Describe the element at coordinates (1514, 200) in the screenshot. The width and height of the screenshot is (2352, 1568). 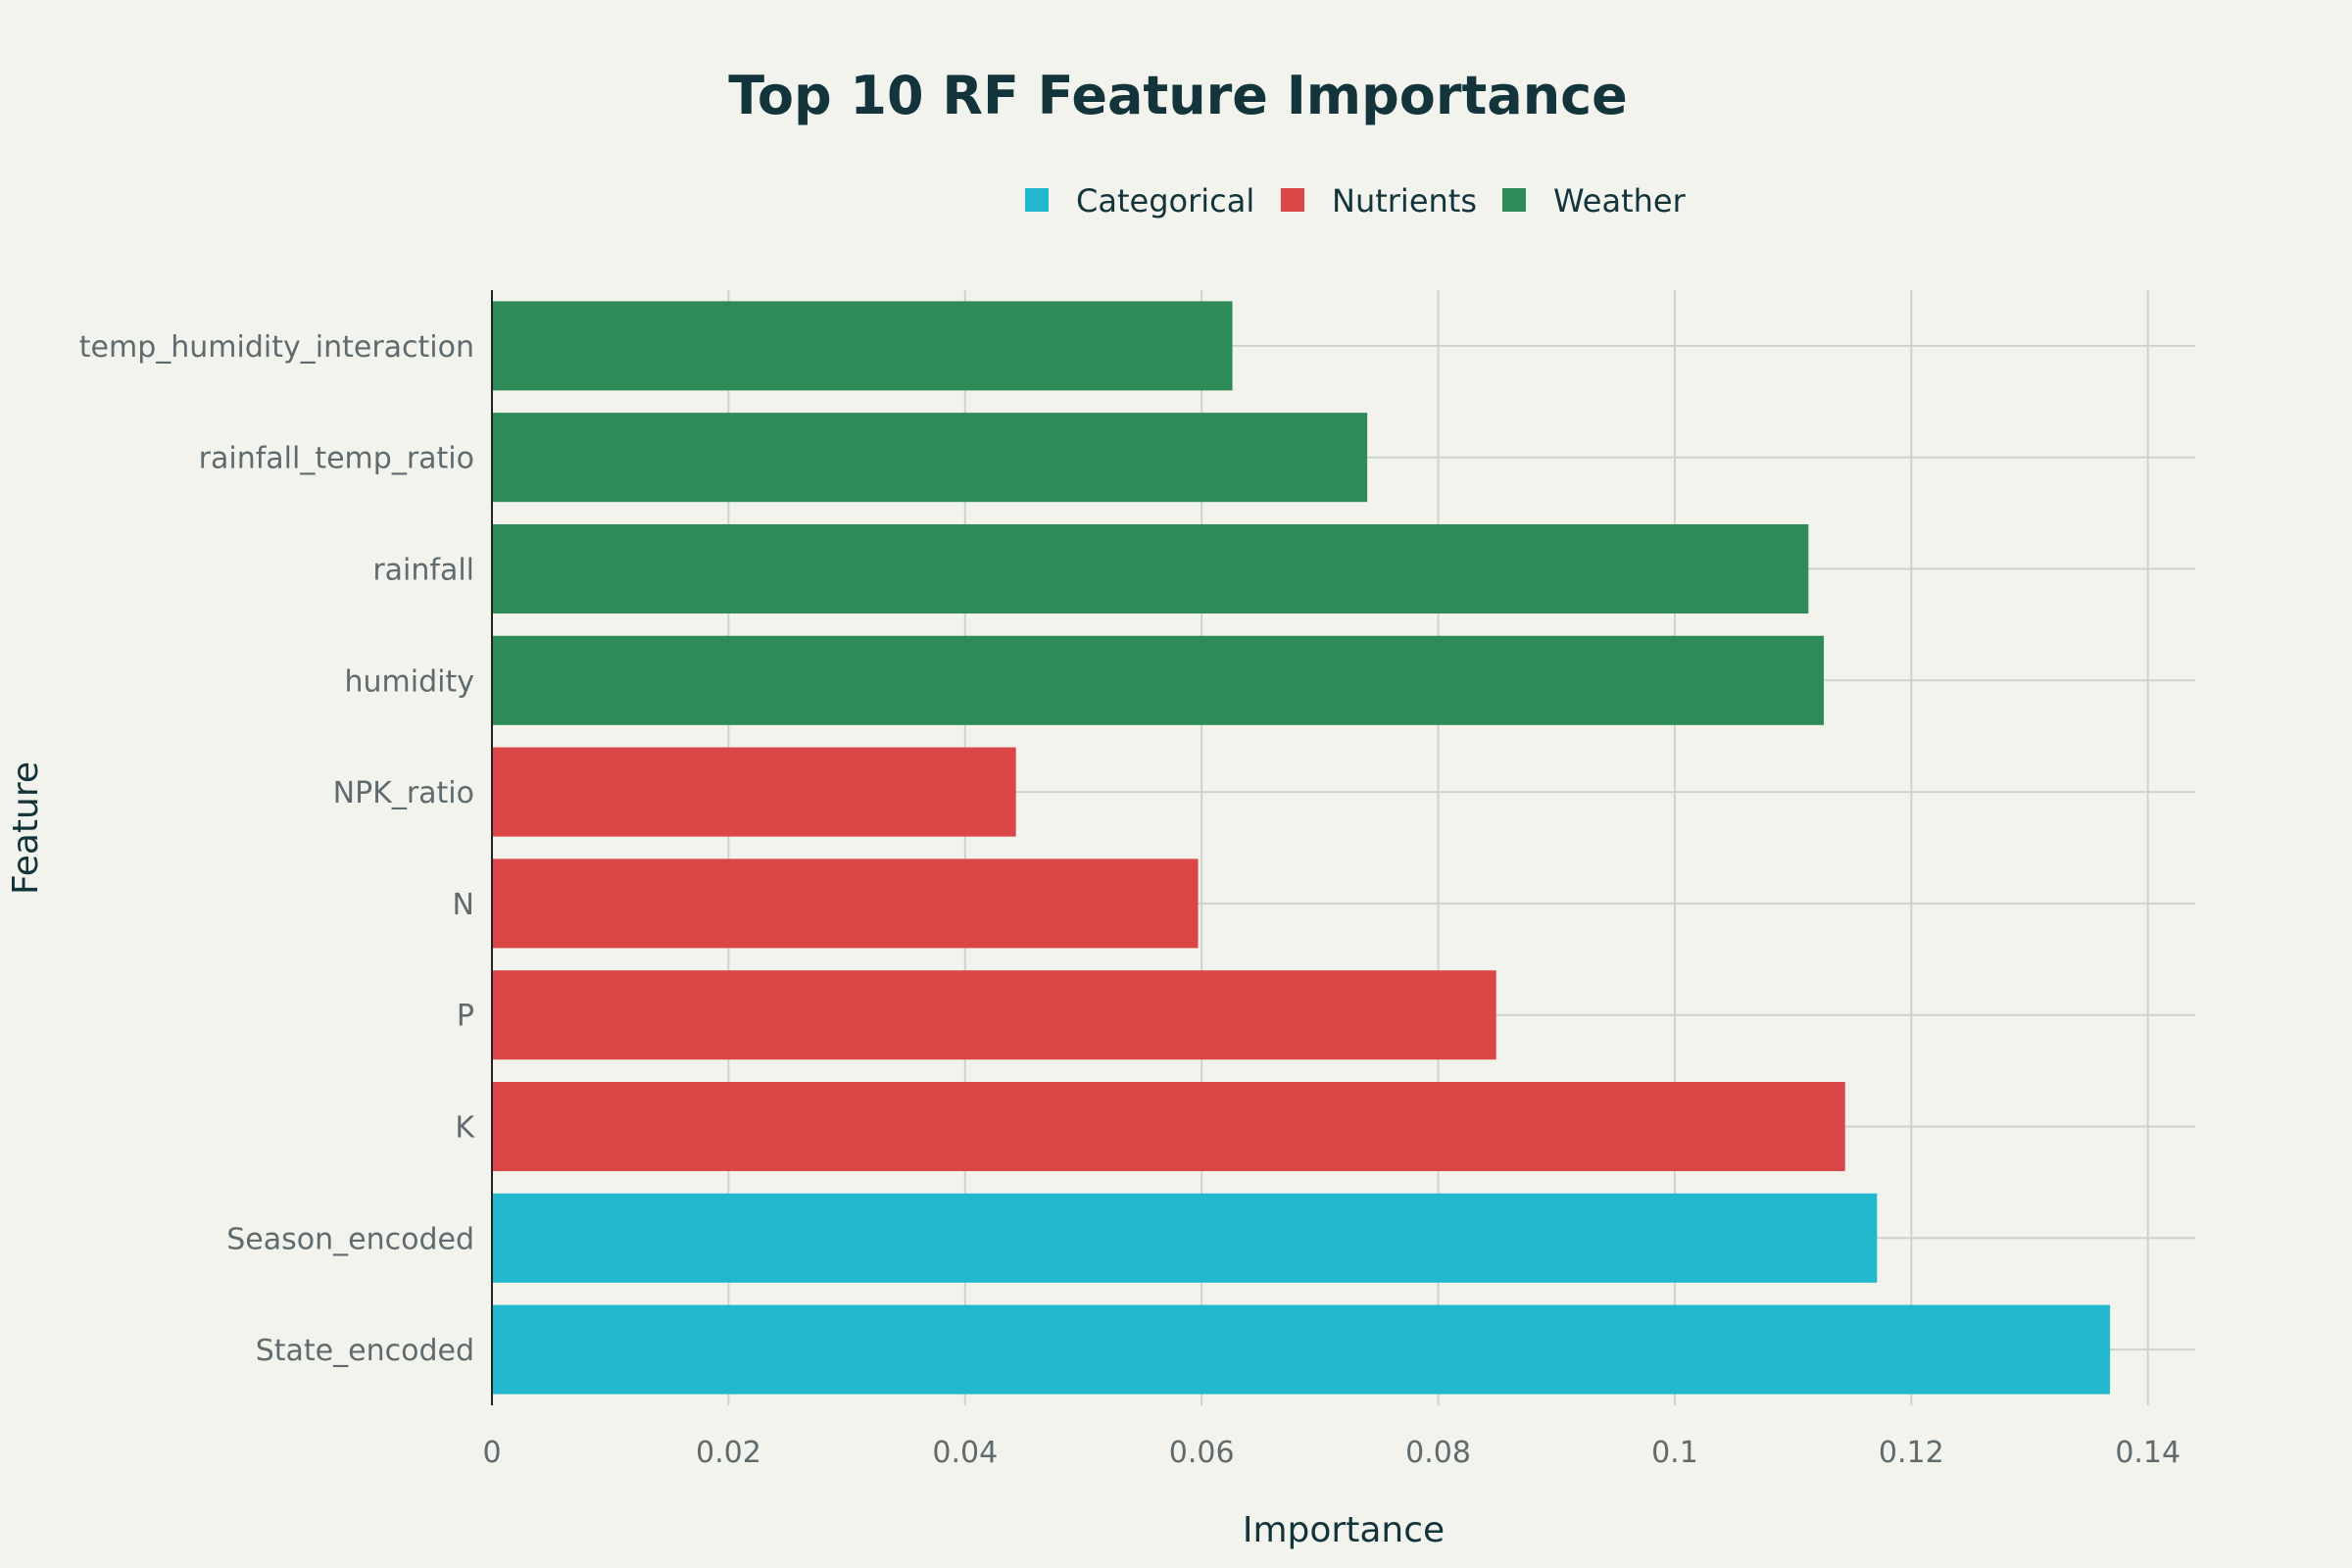
I see `legend-swatch-weather` at that location.